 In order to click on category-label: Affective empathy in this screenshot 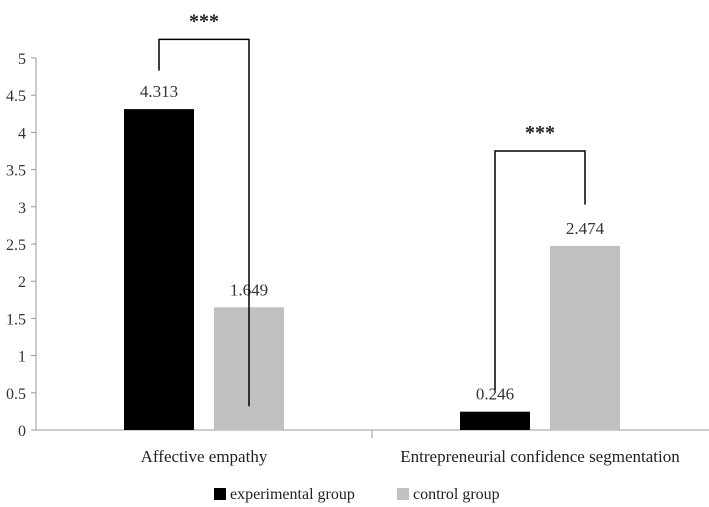, I will do `click(204, 456)`.